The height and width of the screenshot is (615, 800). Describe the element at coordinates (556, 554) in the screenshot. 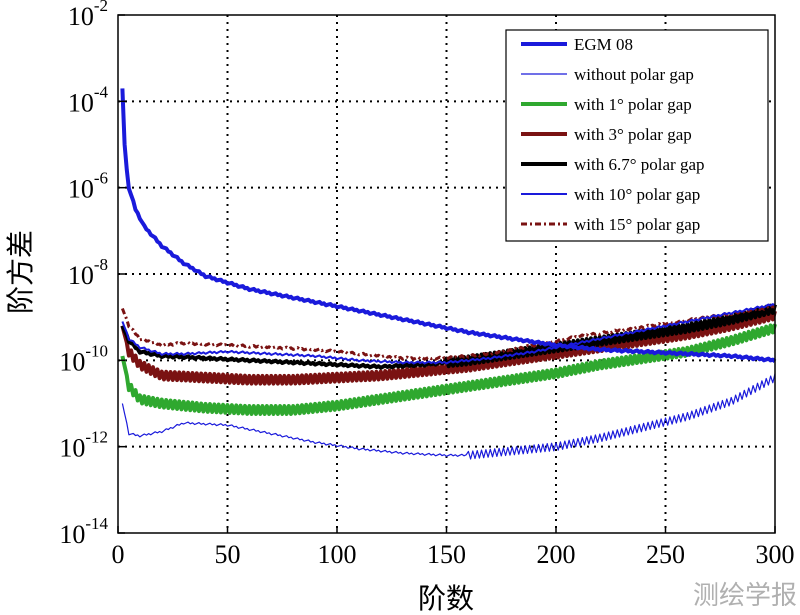

I see `x-tick-label: 200` at that location.